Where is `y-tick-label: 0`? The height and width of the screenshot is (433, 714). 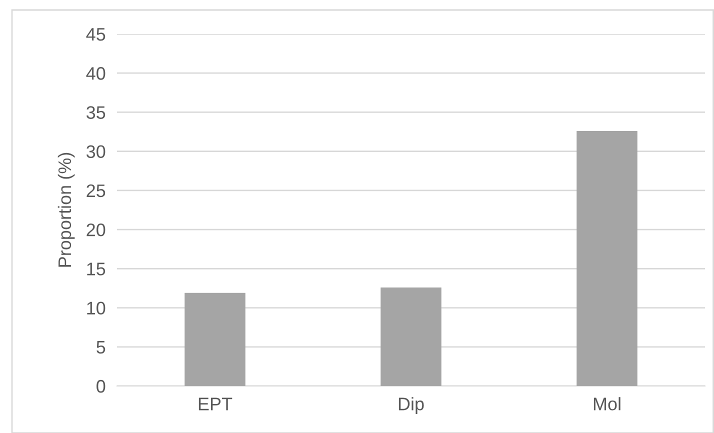 y-tick-label: 0 is located at coordinates (101, 386).